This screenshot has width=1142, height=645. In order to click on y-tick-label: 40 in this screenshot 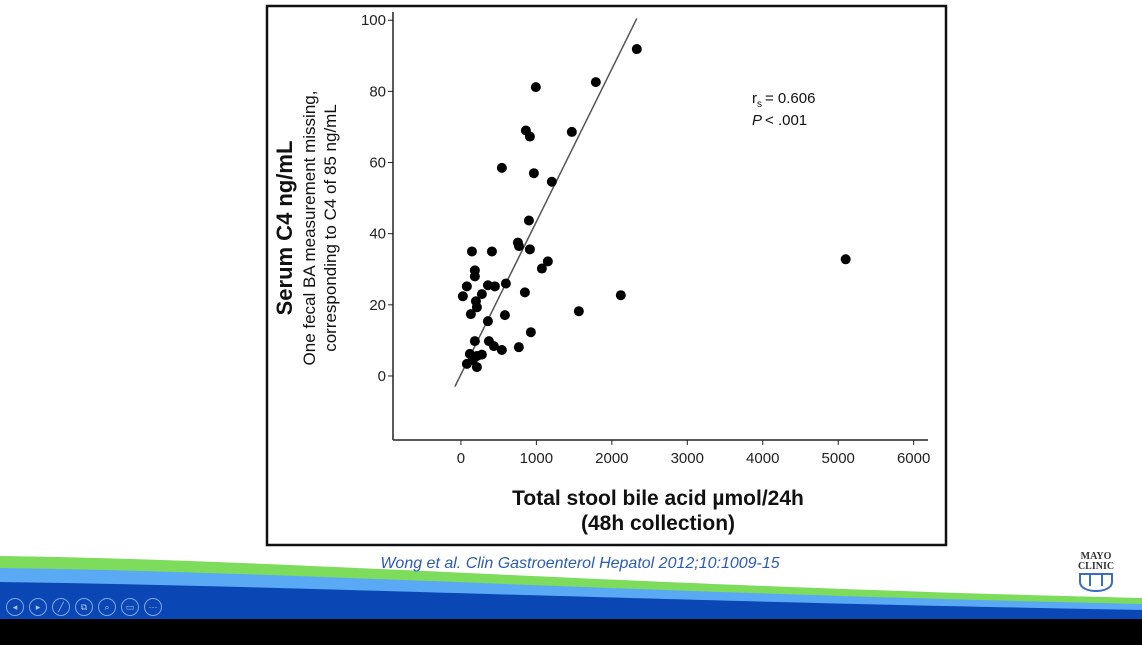, I will do `click(377, 234)`.